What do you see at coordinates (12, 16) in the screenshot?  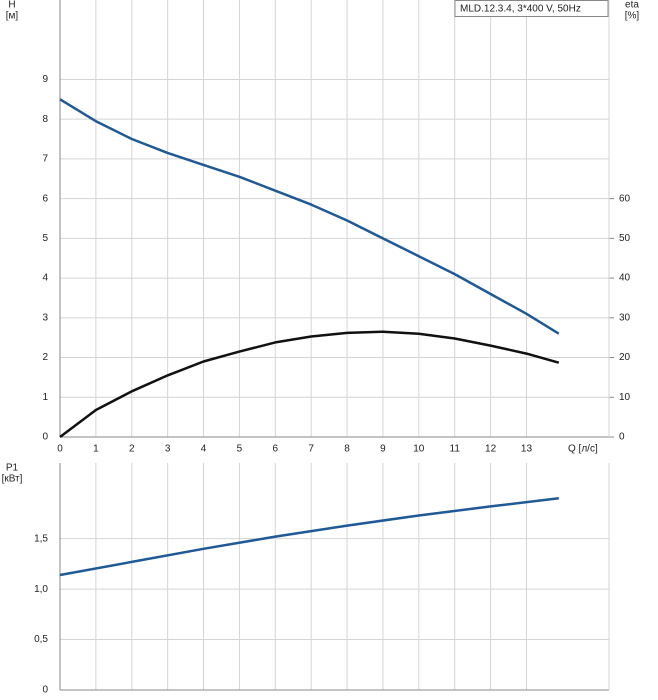 I see `y-axis-unit: [м]` at bounding box center [12, 16].